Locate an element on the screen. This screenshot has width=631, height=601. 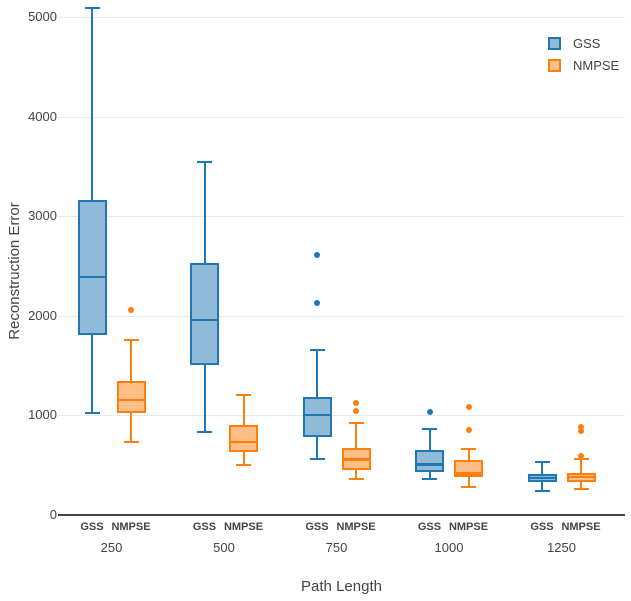
x-series-label-nmpse-500: NMPSE is located at coordinates (243, 527).